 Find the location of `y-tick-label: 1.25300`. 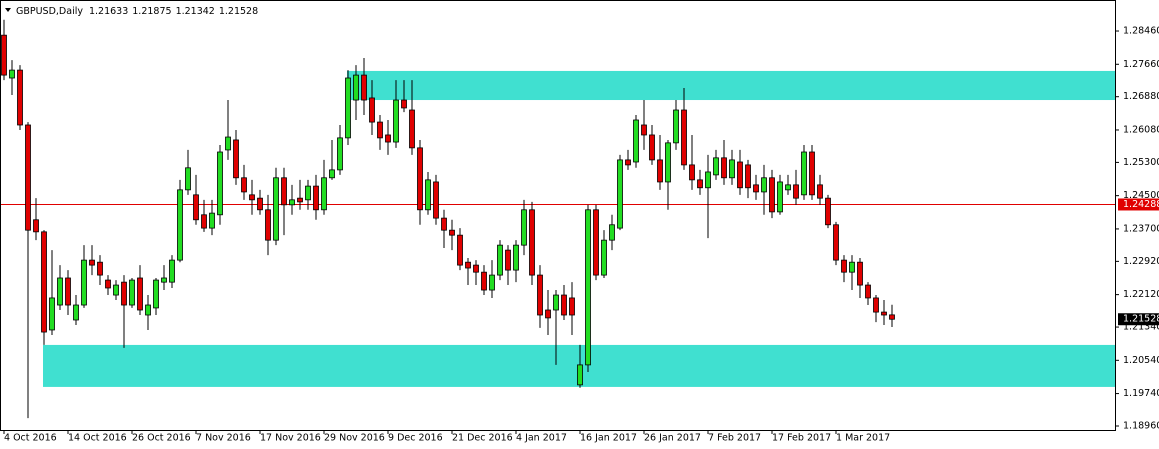

y-tick-label: 1.25300 is located at coordinates (1141, 162).